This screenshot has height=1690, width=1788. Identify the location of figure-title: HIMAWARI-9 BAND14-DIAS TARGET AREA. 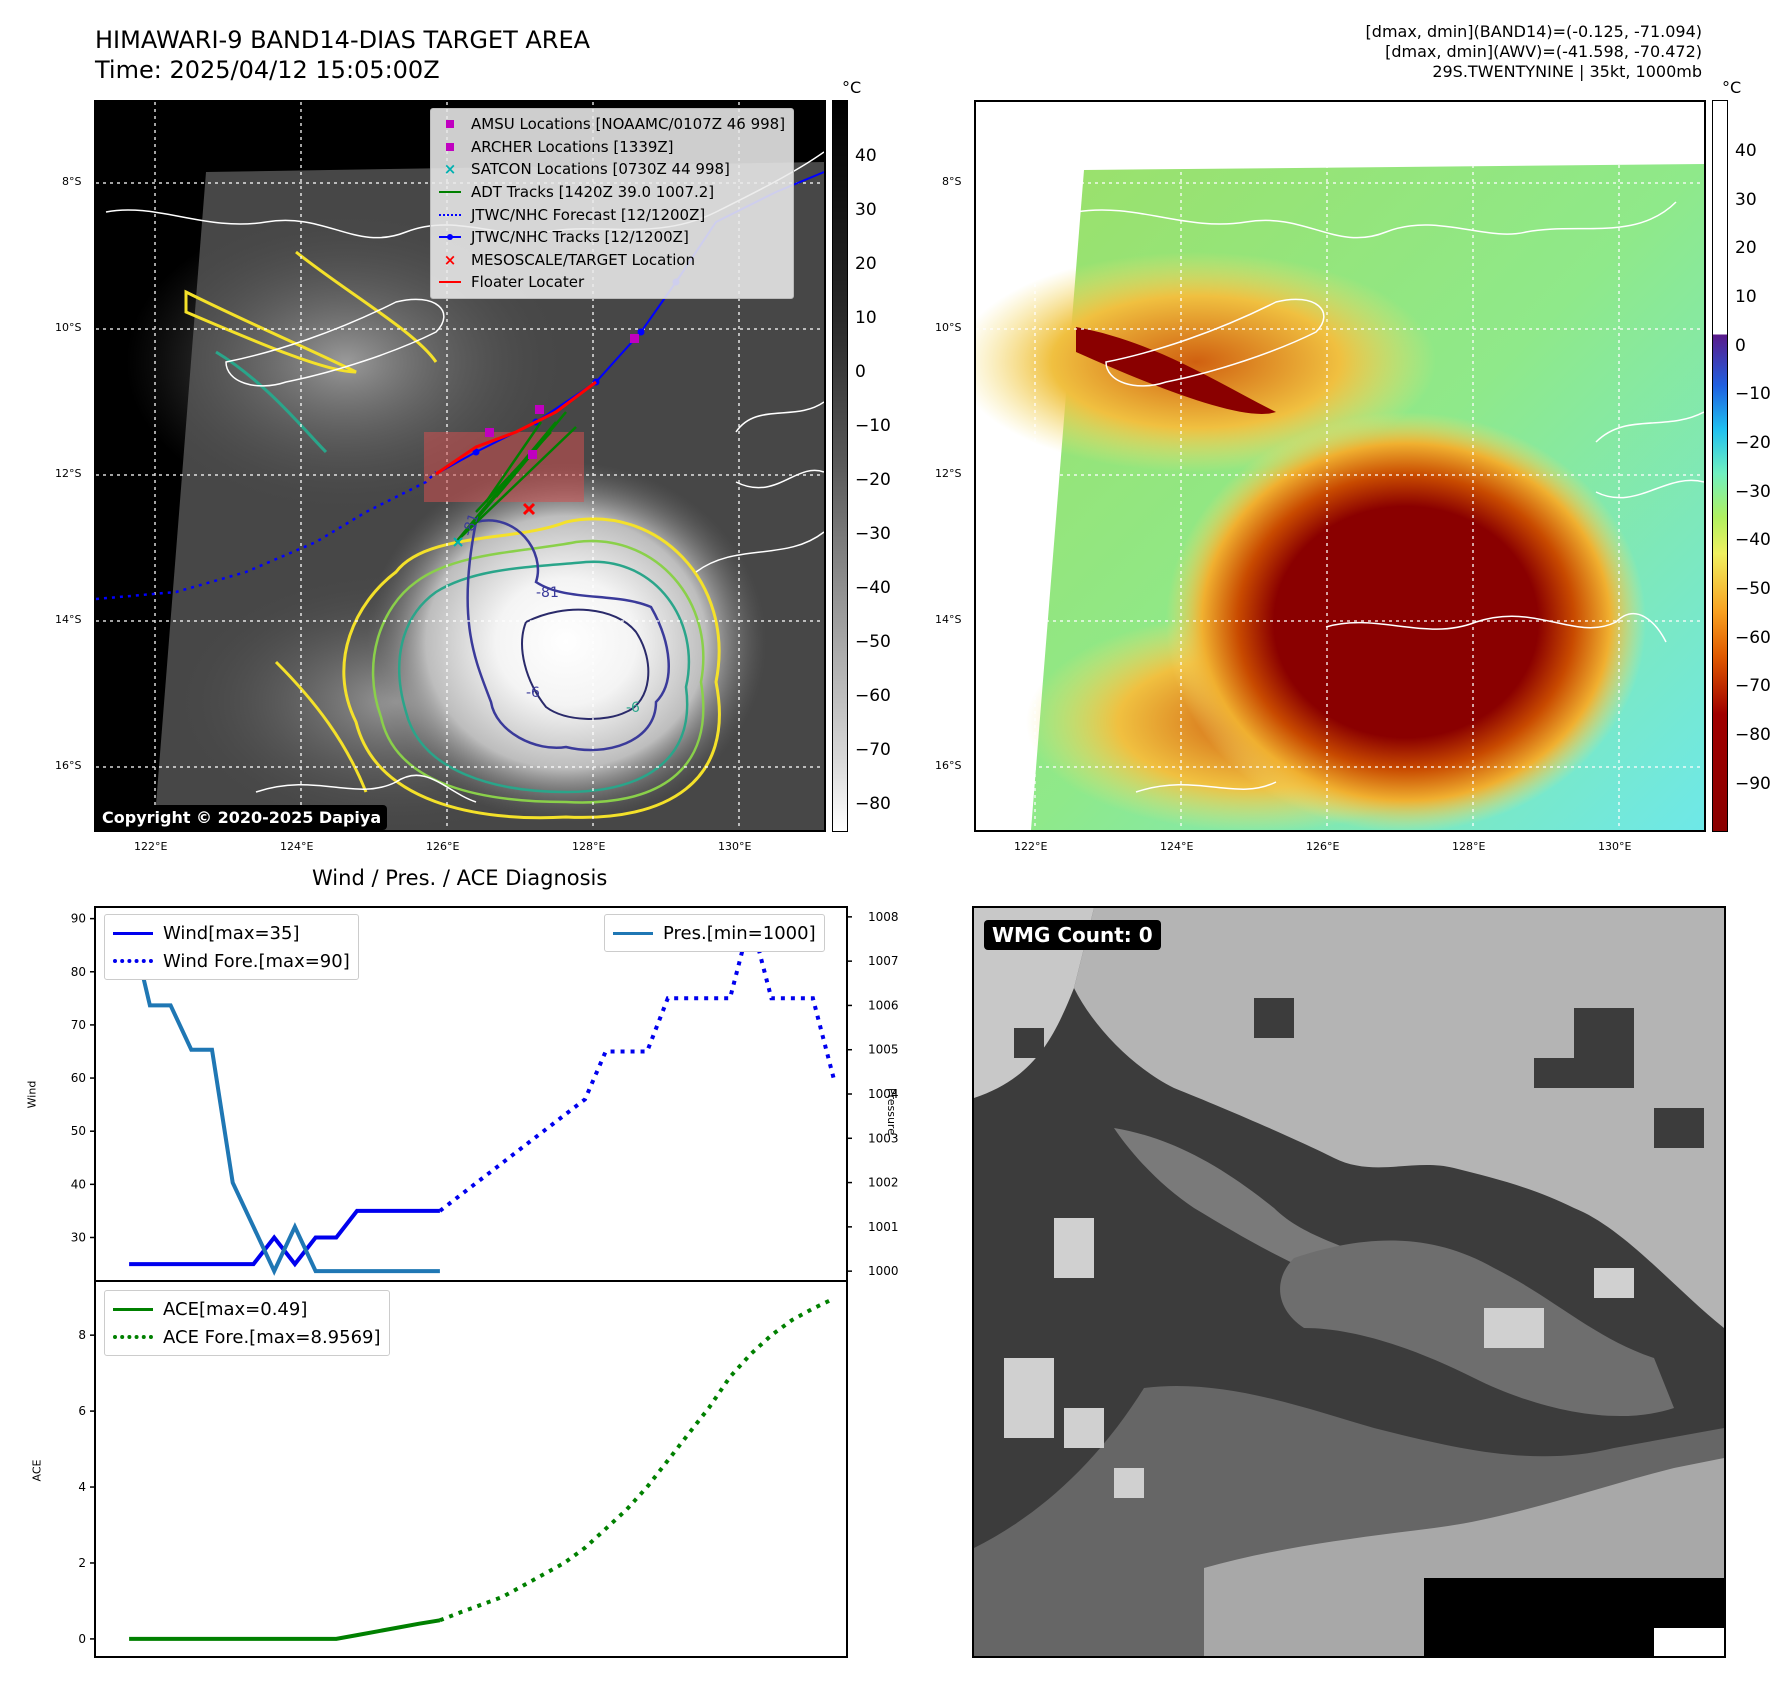
(343, 40).